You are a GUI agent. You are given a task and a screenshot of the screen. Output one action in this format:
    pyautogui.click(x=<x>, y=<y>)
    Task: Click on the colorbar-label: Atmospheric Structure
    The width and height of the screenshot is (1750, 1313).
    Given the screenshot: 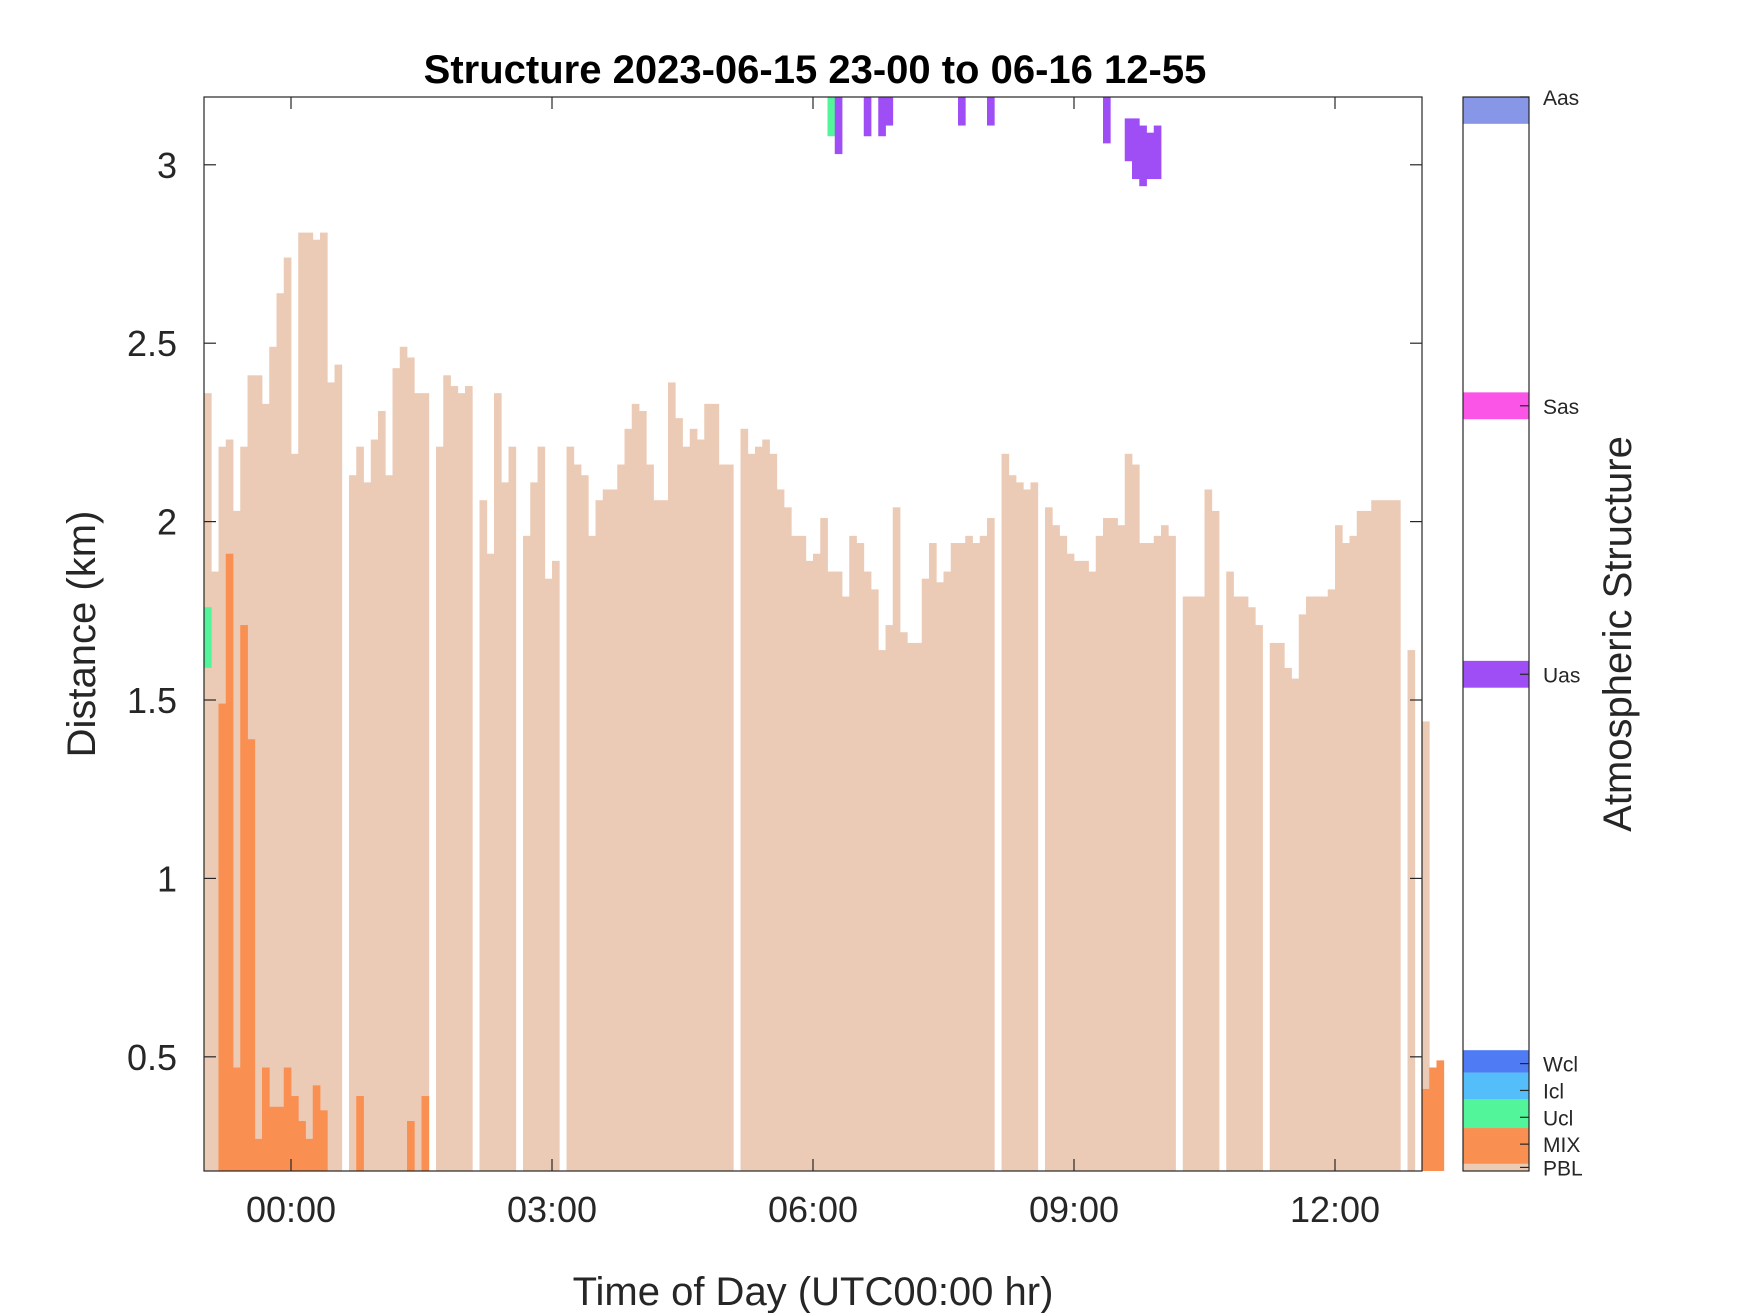 What is the action you would take?
    pyautogui.click(x=1618, y=634)
    